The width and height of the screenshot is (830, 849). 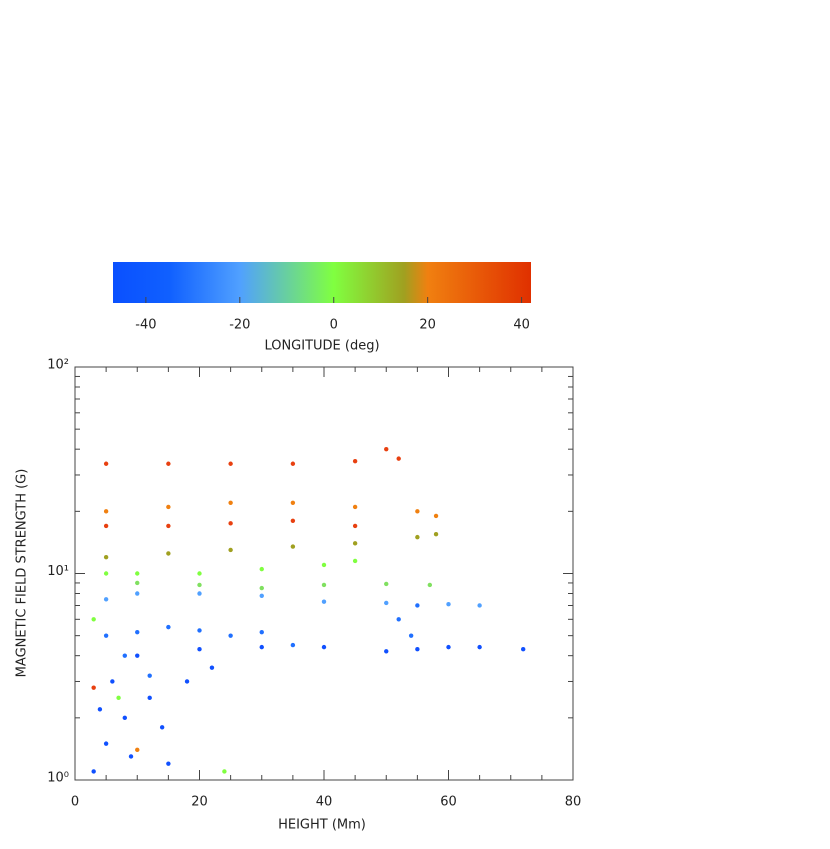 What do you see at coordinates (22, 573) in the screenshot?
I see `y-axis-label: MAGNETIC FIELD STRENGTH (G)` at bounding box center [22, 573].